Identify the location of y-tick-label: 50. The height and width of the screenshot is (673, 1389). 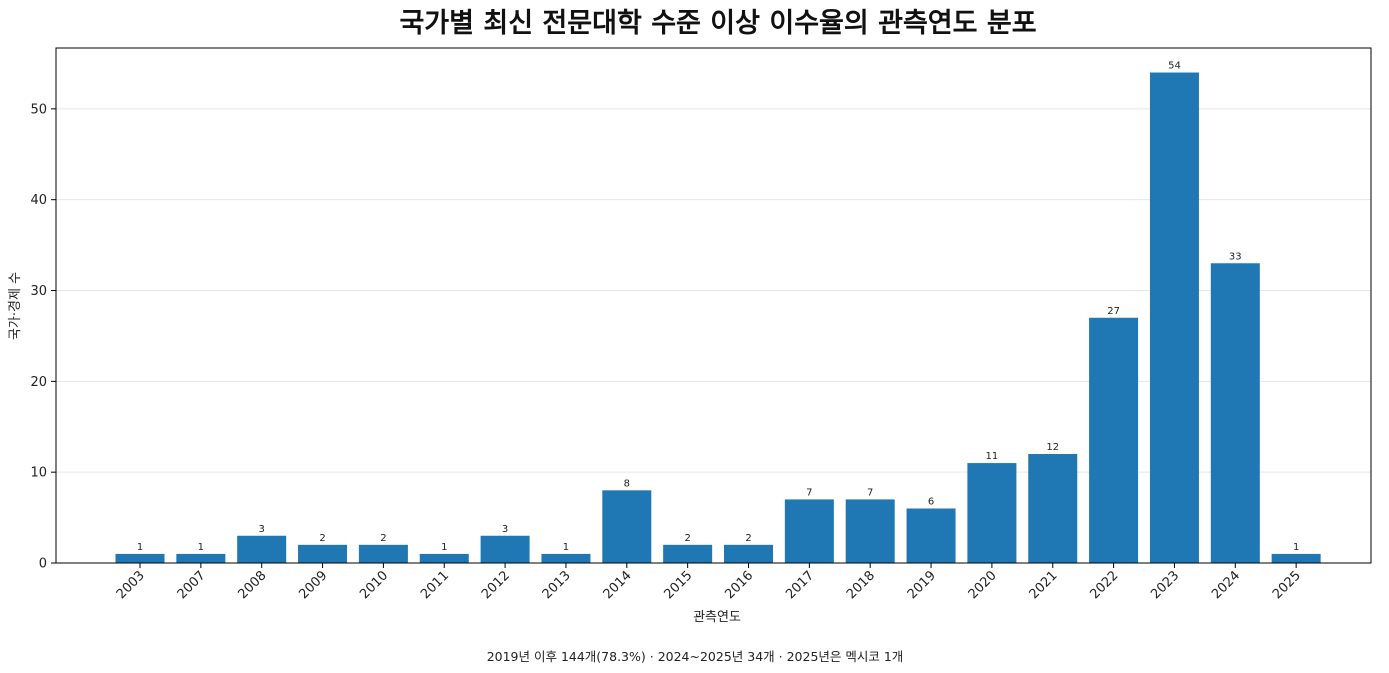
(38, 109).